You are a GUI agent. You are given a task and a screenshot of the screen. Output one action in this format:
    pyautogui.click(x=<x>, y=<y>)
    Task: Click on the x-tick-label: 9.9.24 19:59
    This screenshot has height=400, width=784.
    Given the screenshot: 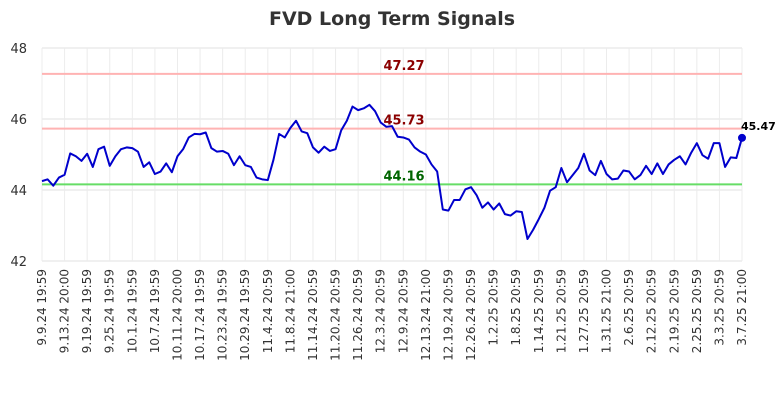 What is the action you would take?
    pyautogui.click(x=42, y=307)
    